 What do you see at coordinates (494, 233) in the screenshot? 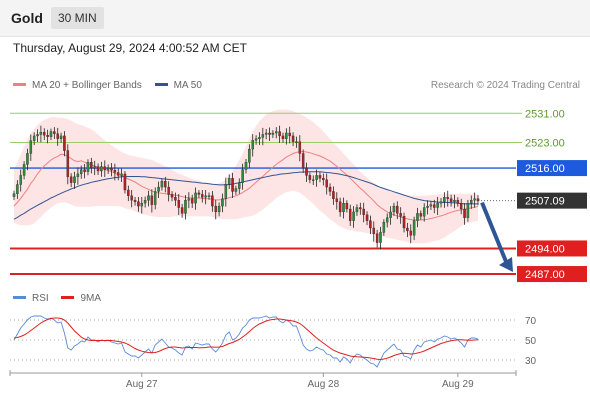
I see `forecast-arrow-shaft` at bounding box center [494, 233].